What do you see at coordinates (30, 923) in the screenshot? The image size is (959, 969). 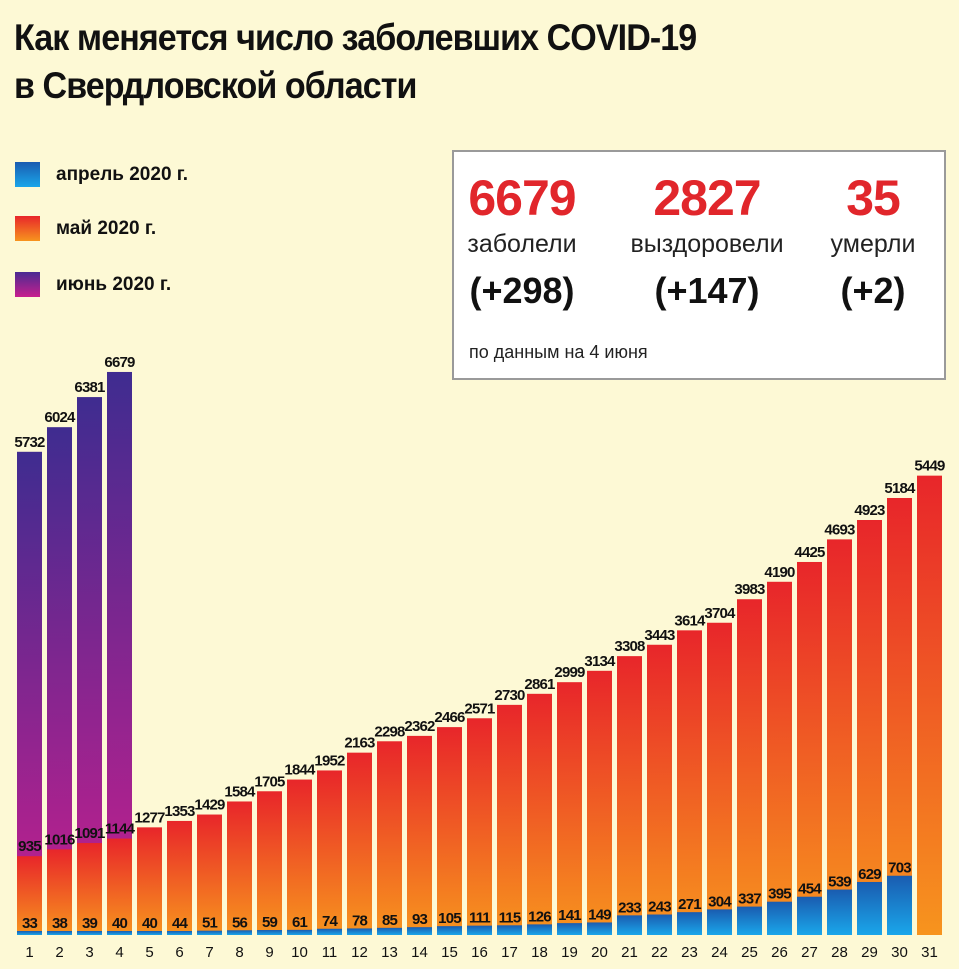 I see `label-april: 33` at bounding box center [30, 923].